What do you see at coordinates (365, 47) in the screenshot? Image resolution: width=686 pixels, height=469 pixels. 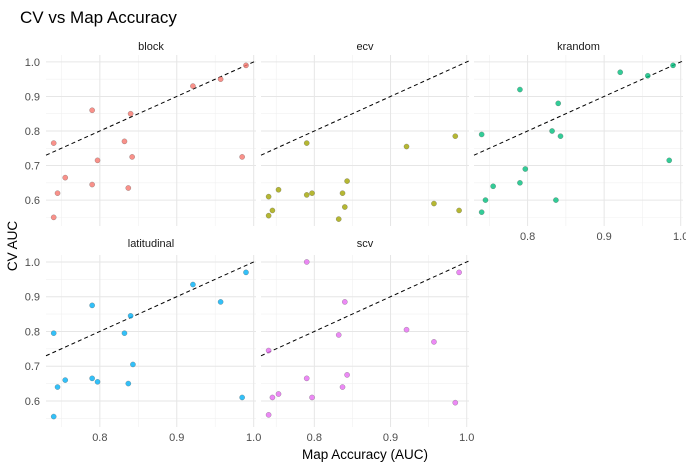 I see `facet-strip-label: ecv` at bounding box center [365, 47].